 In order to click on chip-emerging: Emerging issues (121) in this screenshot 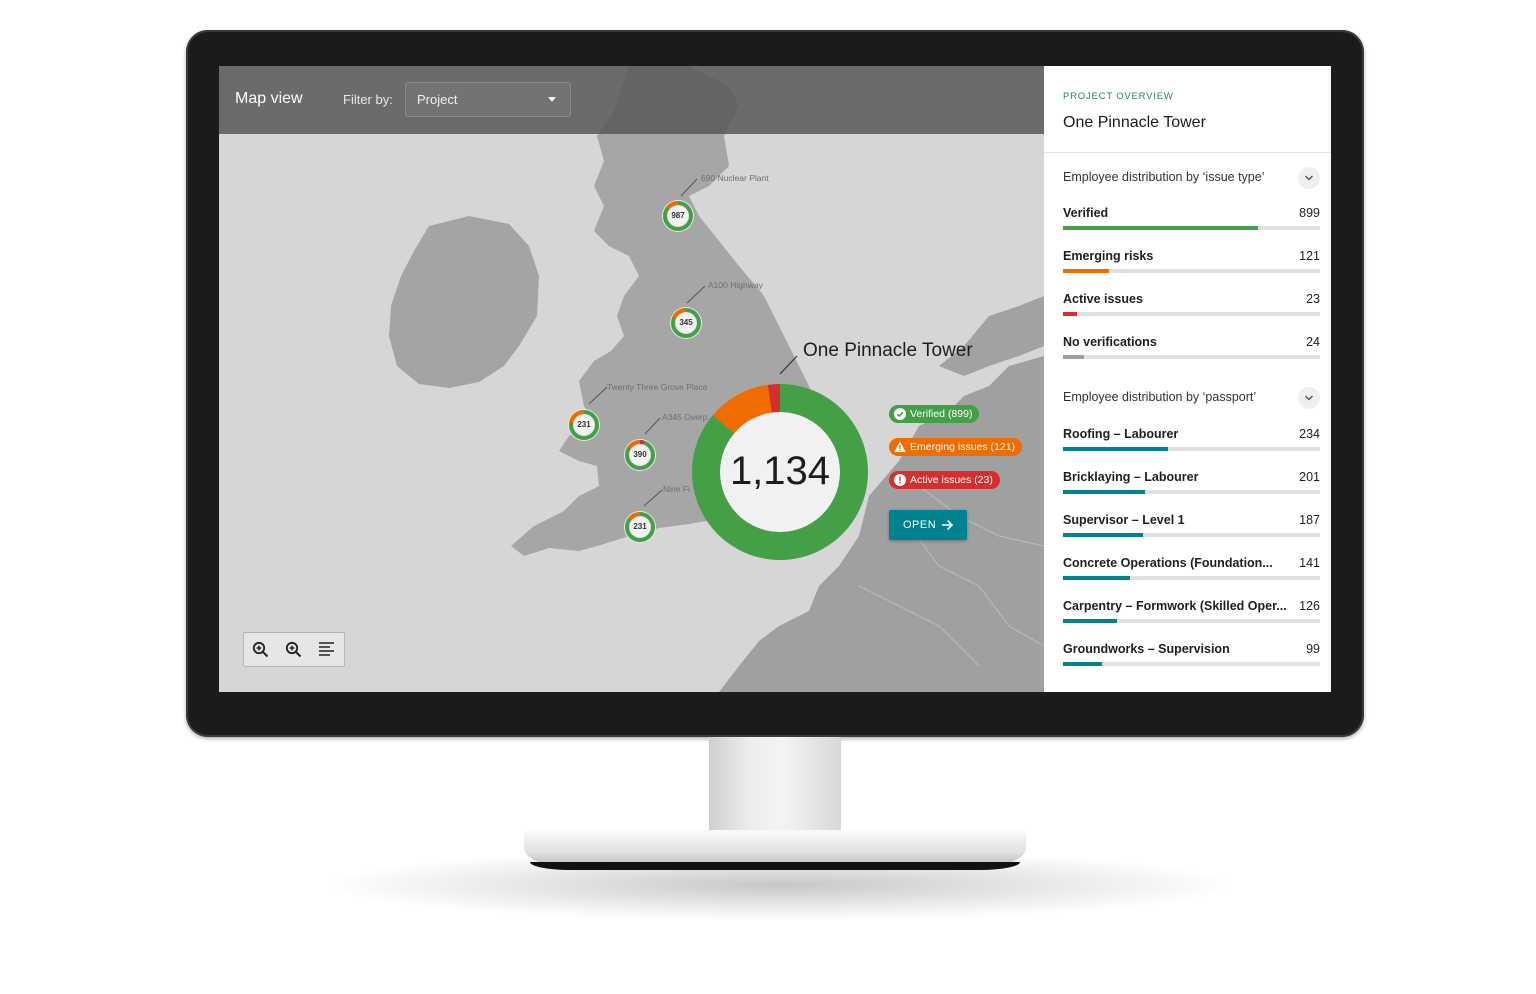, I will do `click(956, 447)`.